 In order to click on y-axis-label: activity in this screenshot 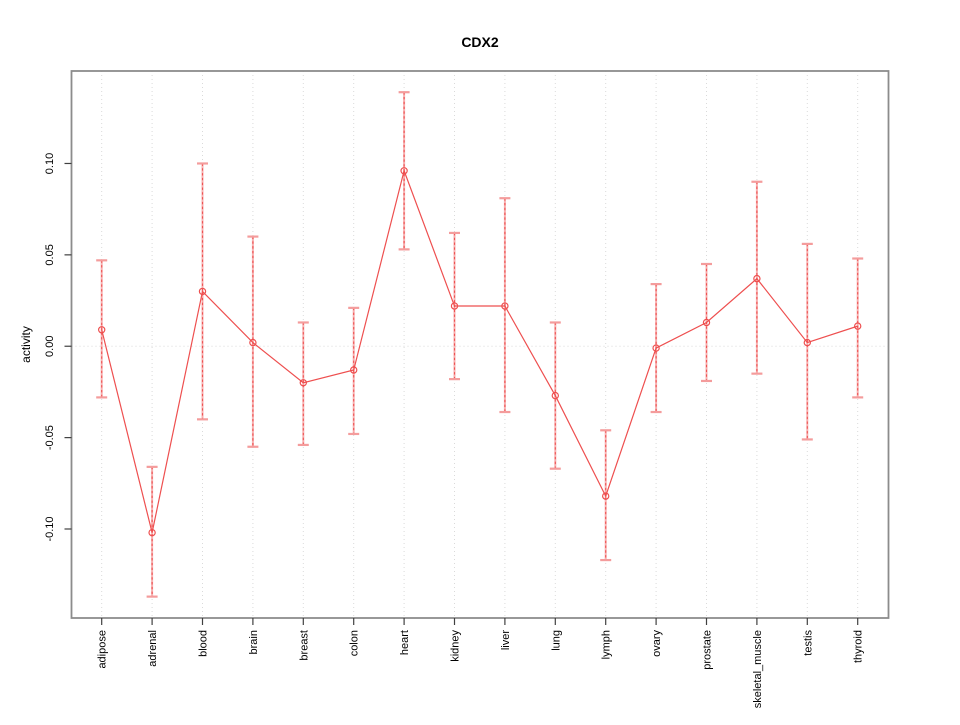, I will do `click(26, 344)`.